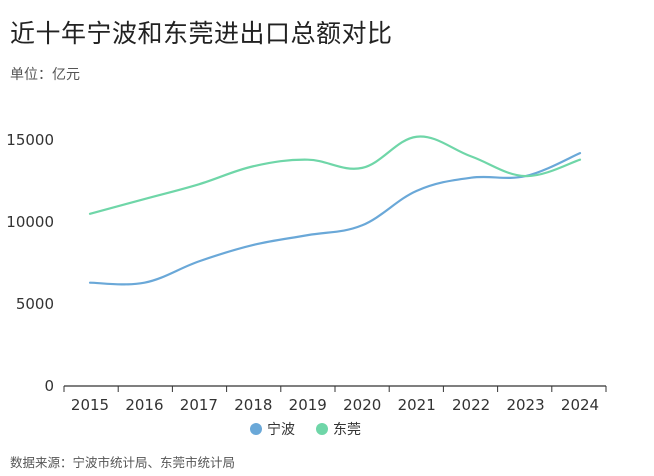  Describe the element at coordinates (308, 405) in the screenshot. I see `x-tick-label: 2019` at that location.